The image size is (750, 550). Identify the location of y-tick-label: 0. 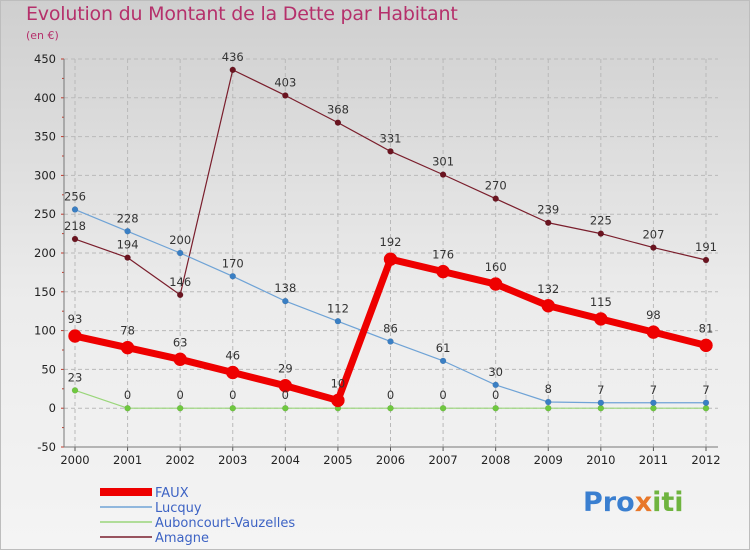
(52, 408).